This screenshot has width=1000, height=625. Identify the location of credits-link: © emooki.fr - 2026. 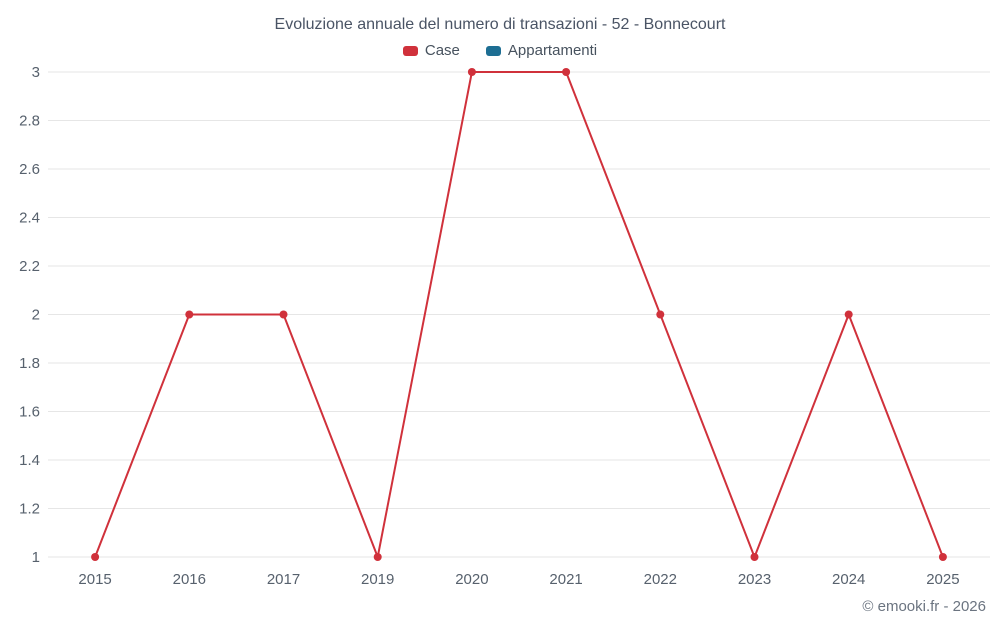
(924, 606).